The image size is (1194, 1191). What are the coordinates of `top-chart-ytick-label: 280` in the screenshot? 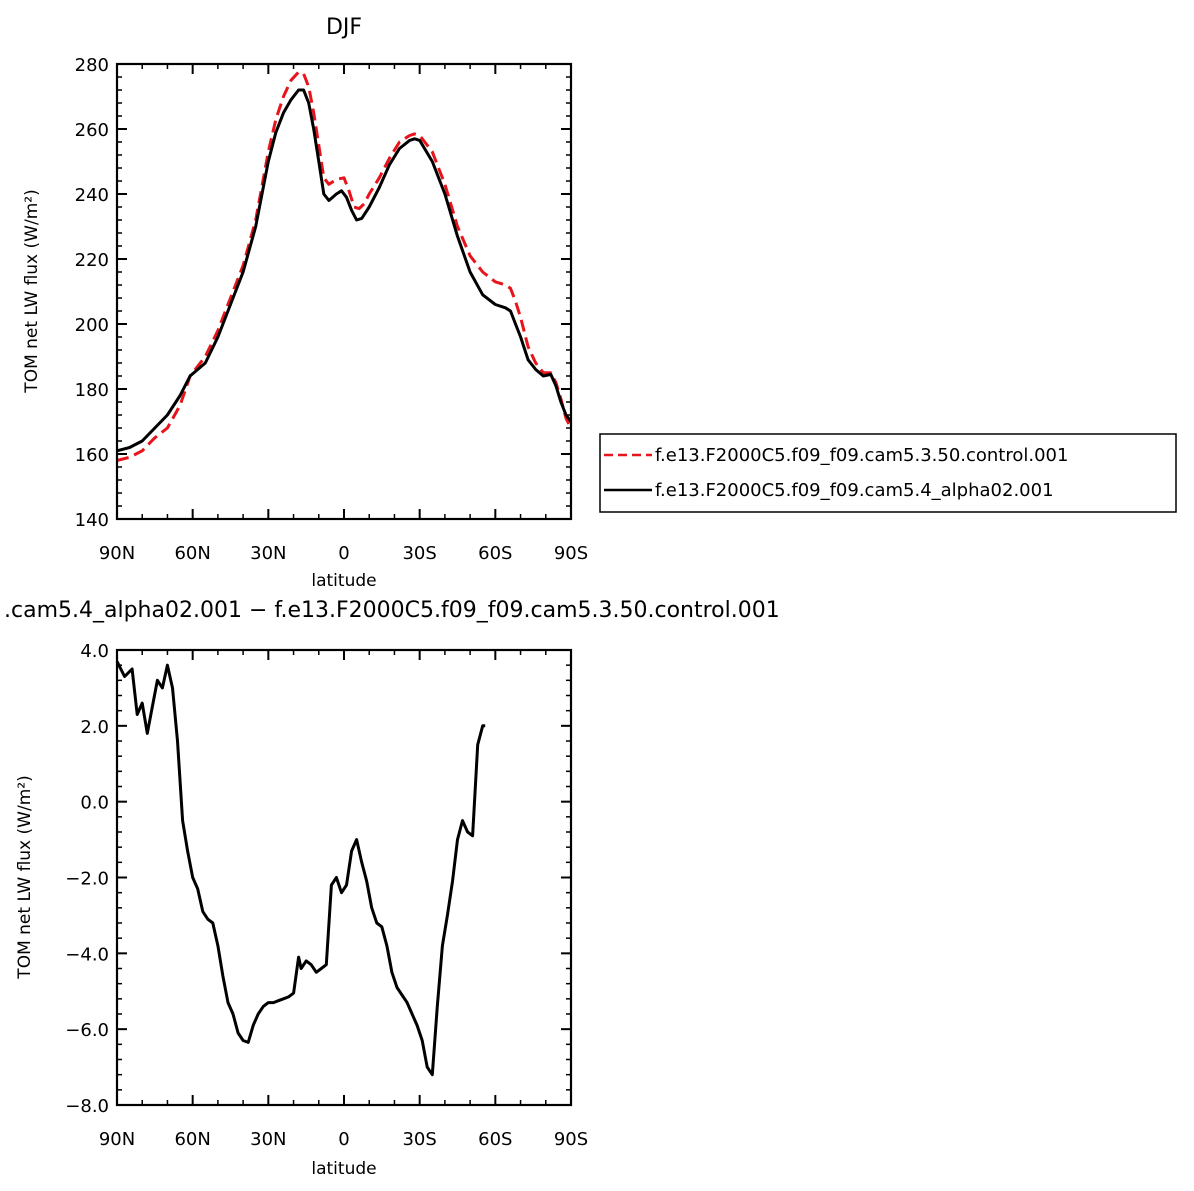 It's located at (92, 65).